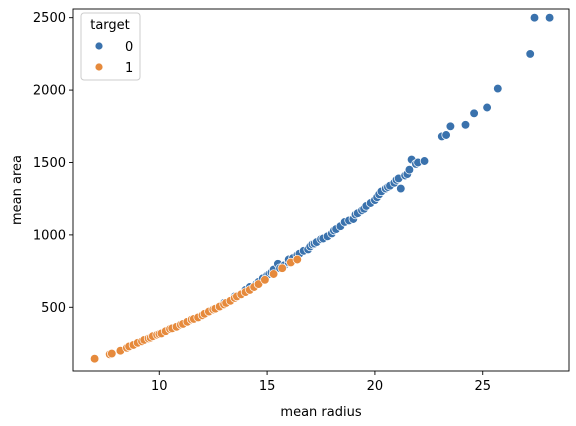 The width and height of the screenshot is (576, 426). I want to click on x-axis: 10 15 20 25, so click(321, 382).